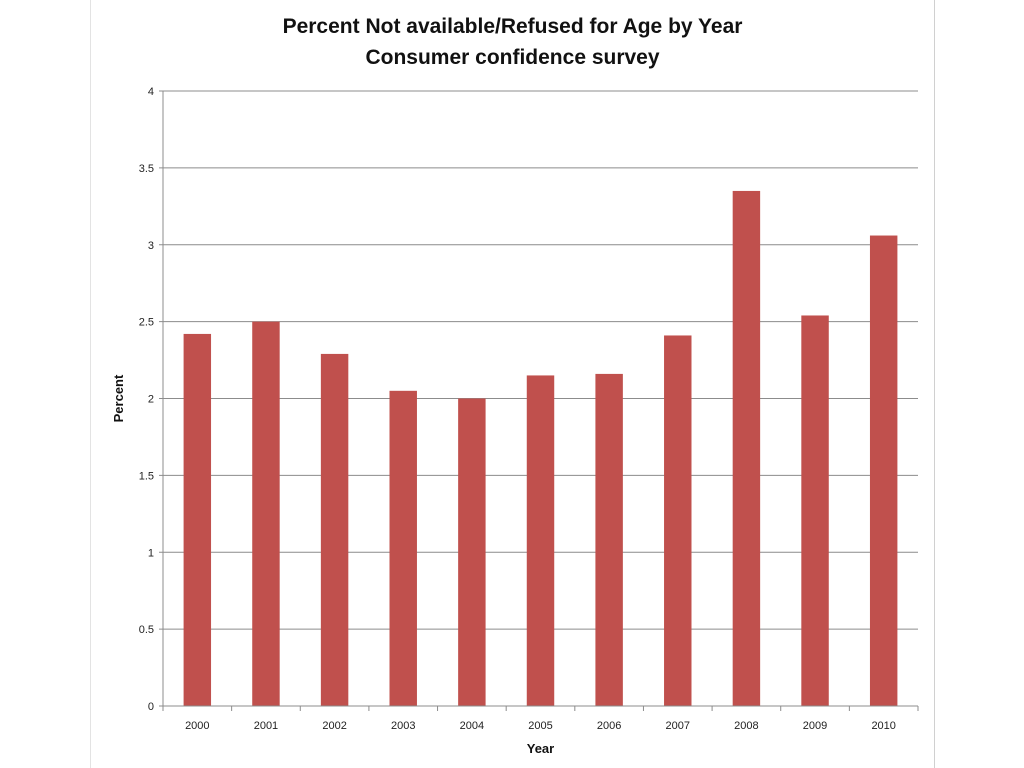  Describe the element at coordinates (146, 630) in the screenshot. I see `y-tick-label: 0.5` at that location.